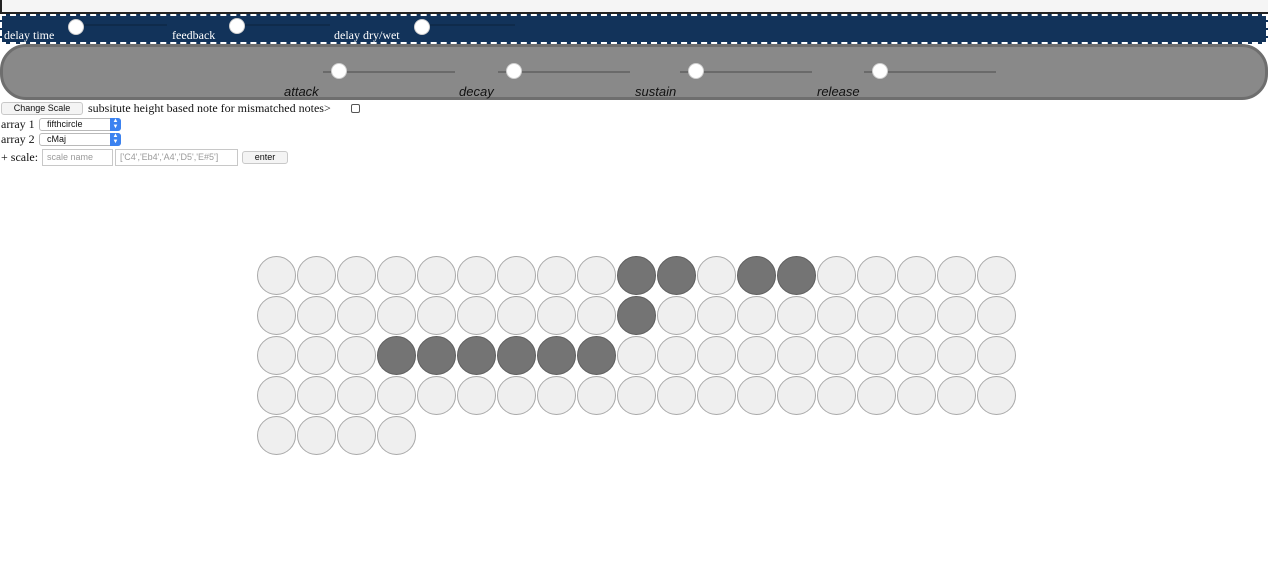  Describe the element at coordinates (42, 108) in the screenshot. I see `change-scale-button: Change Scale` at that location.